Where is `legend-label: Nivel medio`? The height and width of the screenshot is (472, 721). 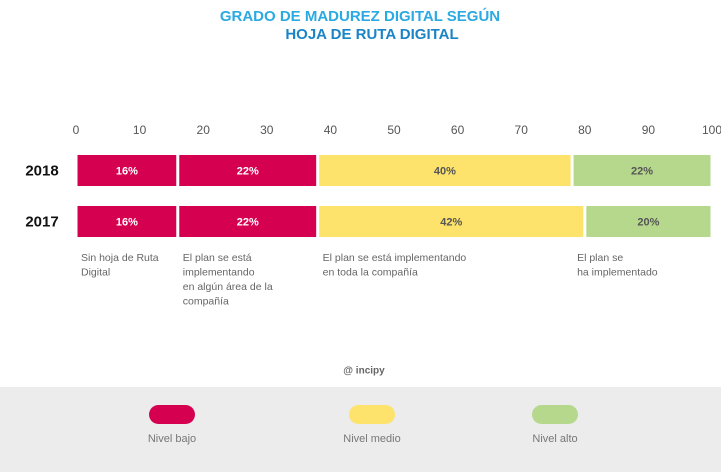 legend-label: Nivel medio is located at coordinates (371, 439).